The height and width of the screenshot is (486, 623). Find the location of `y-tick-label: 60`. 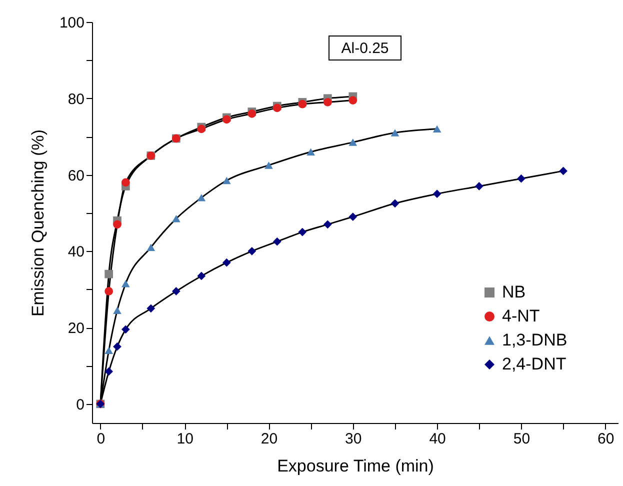

y-tick-label: 60 is located at coordinates (76, 175).